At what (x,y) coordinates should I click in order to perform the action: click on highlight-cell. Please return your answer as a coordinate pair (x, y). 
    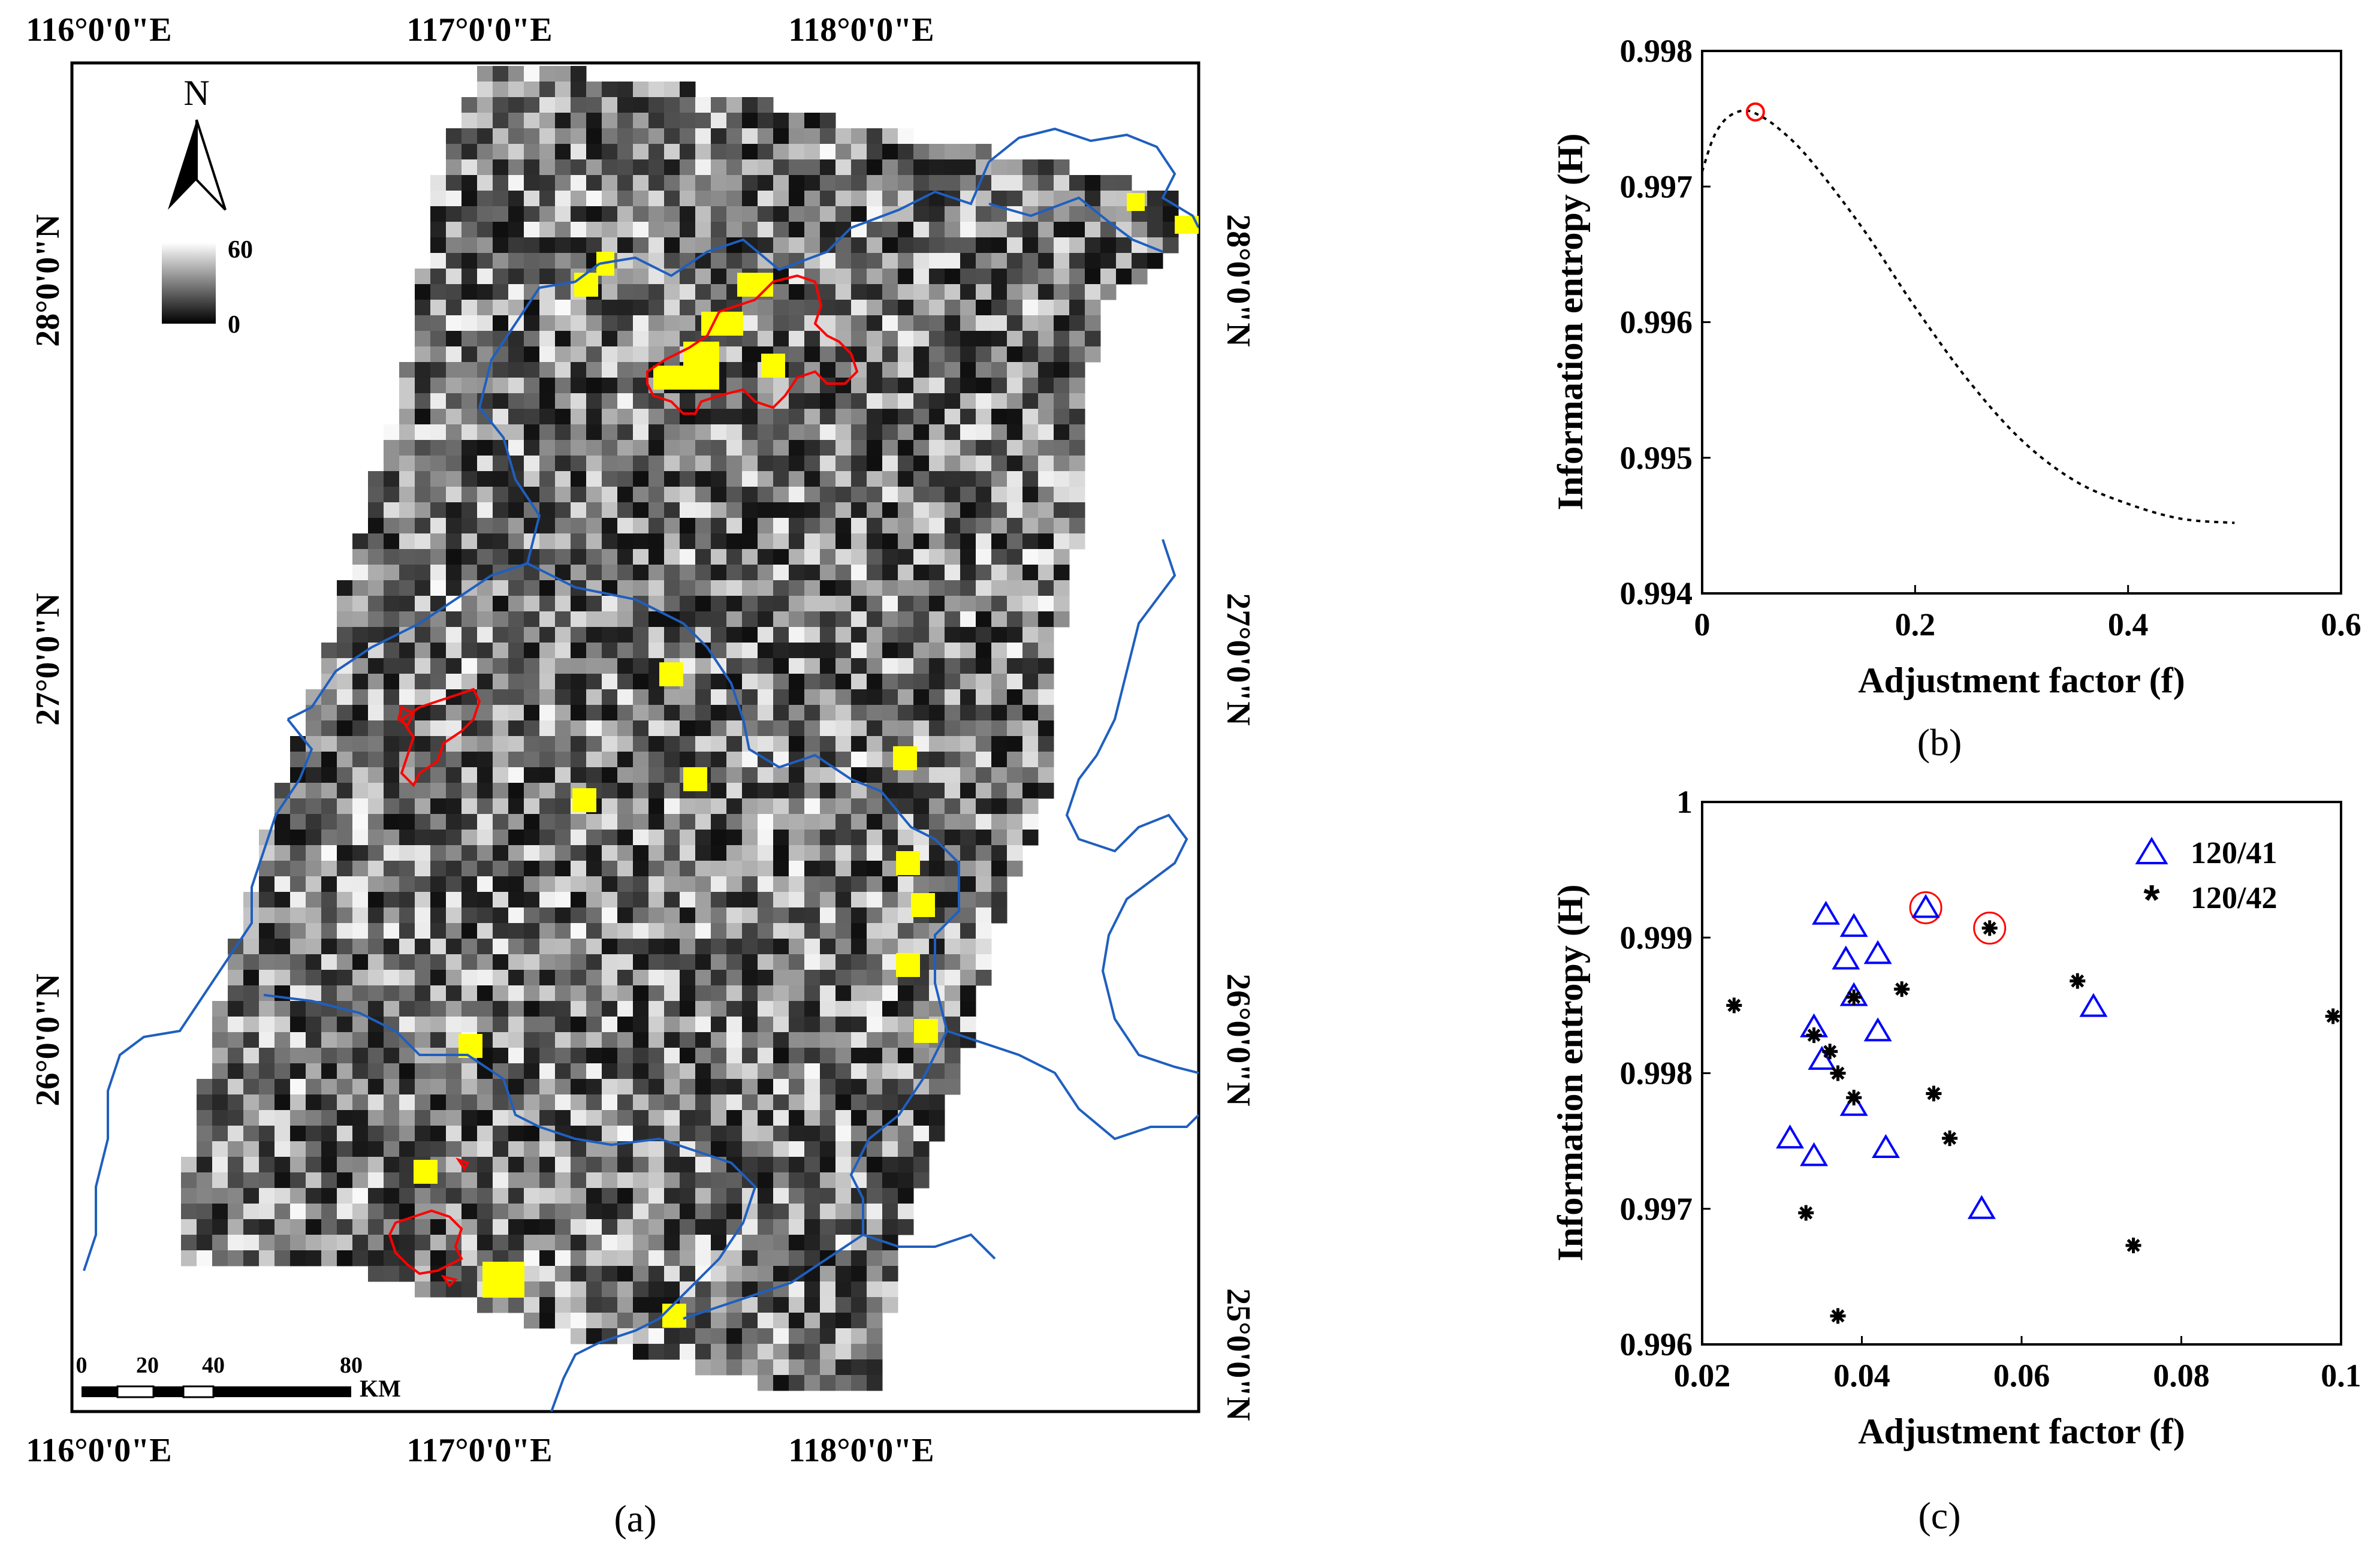
    Looking at the image, I should click on (908, 863).